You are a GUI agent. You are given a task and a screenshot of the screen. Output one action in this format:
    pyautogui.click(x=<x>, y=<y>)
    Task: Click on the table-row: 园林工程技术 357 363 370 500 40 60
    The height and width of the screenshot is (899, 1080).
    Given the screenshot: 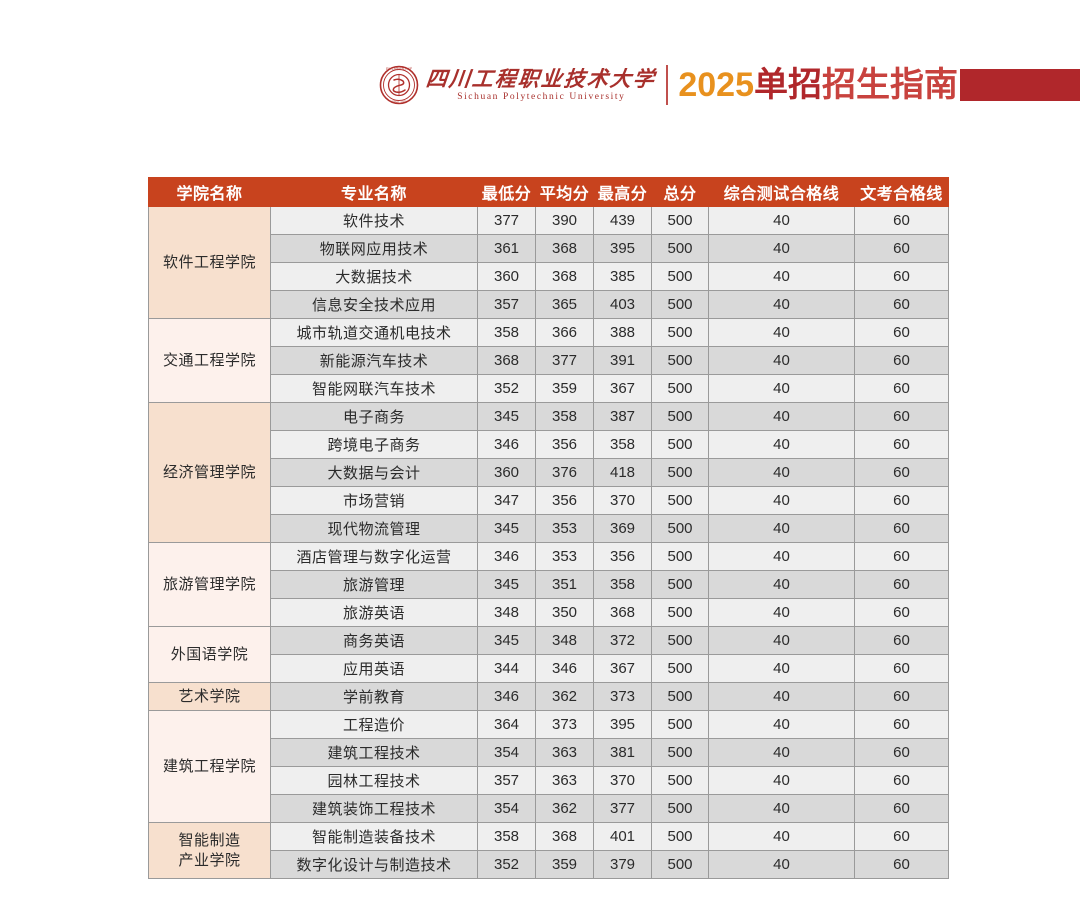 What is the action you would take?
    pyautogui.click(x=549, y=780)
    